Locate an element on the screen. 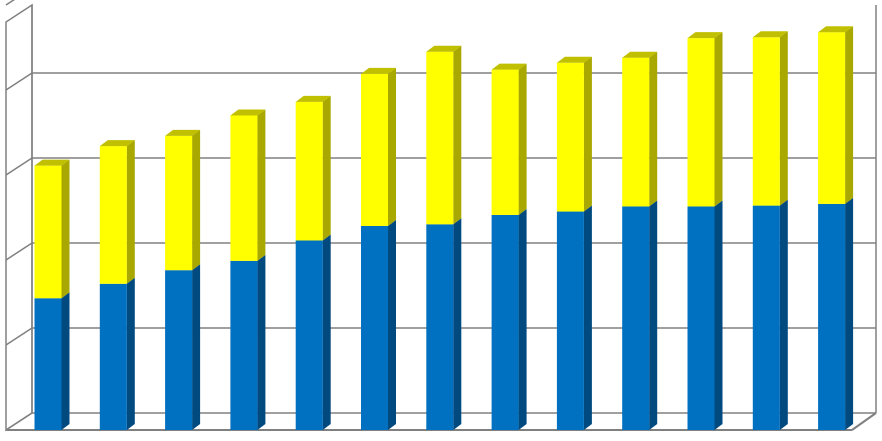 This screenshot has width=882, height=441. floor-right-edge is located at coordinates (864, 421).